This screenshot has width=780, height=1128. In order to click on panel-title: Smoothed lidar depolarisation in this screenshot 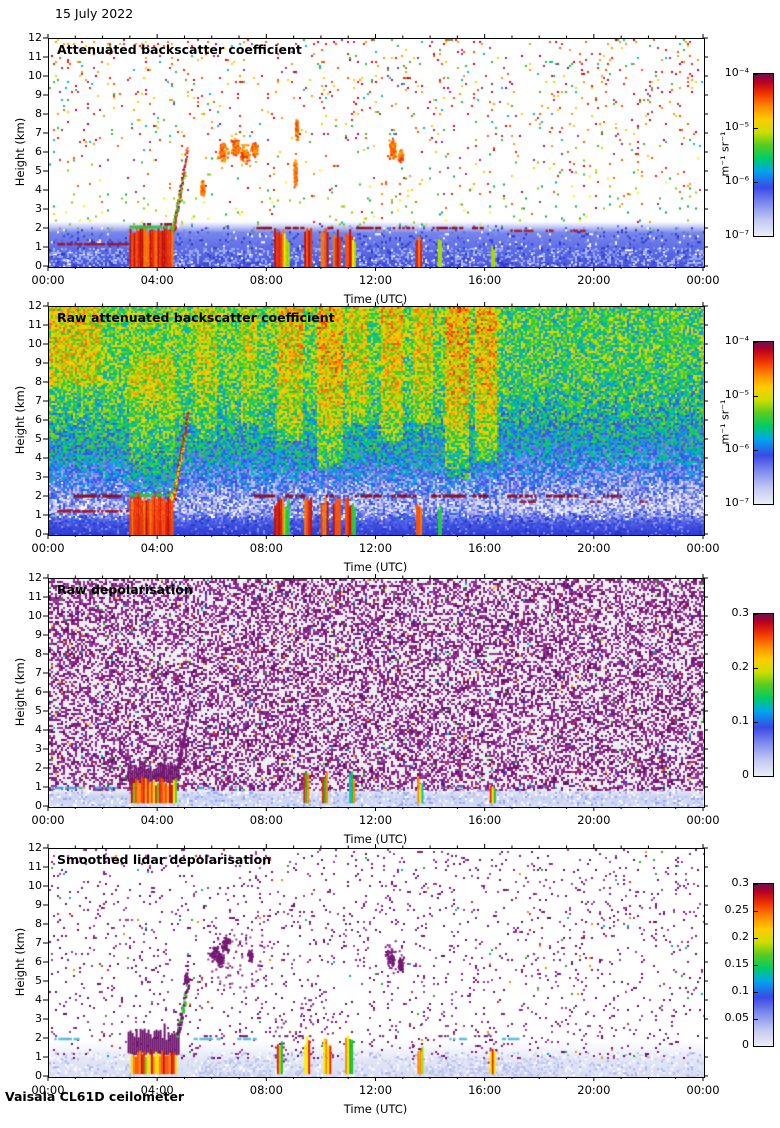, I will do `click(164, 859)`.